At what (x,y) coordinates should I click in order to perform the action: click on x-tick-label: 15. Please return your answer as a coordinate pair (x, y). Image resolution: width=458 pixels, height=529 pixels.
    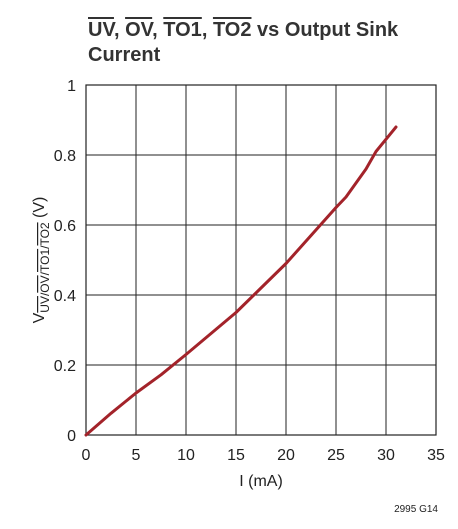
    Looking at the image, I should click on (236, 455).